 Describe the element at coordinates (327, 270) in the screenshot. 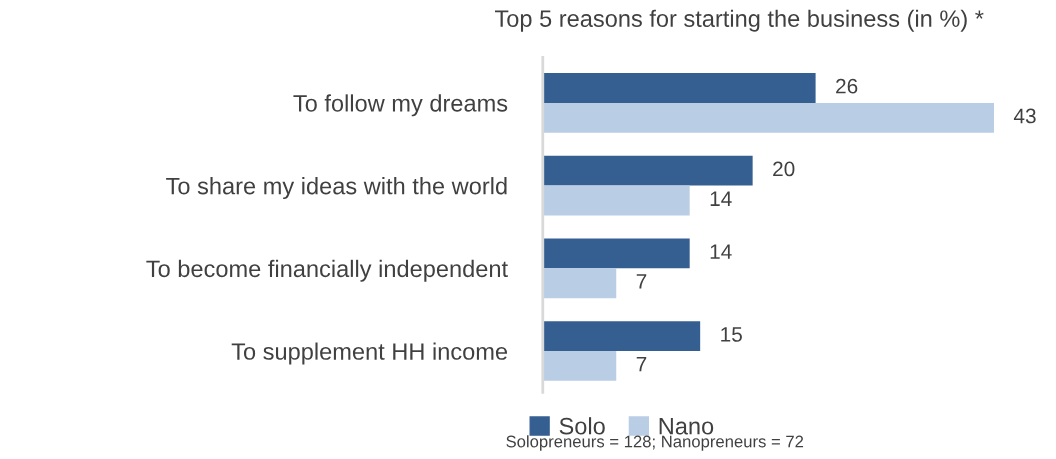

I see `y-tick-label: To become financially independent` at that location.